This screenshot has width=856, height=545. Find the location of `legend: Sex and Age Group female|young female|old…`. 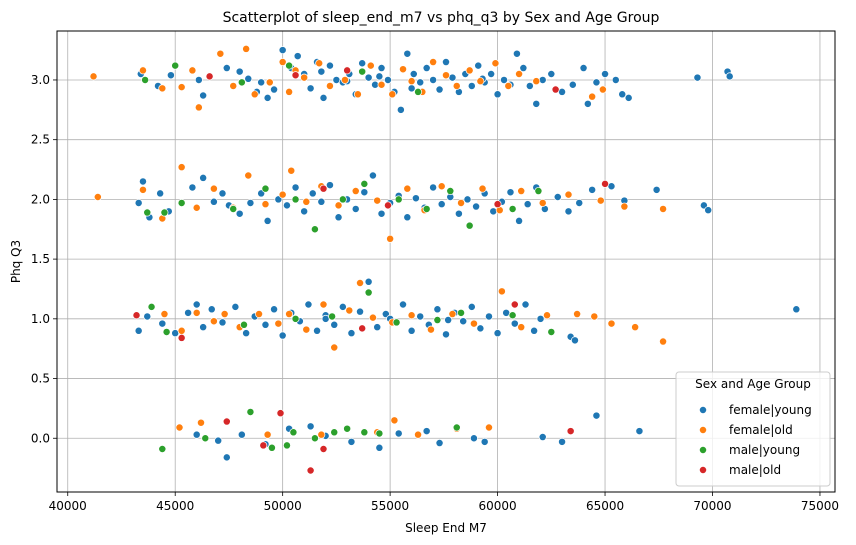

legend: Sex and Age Group female|young female|old… is located at coordinates (753, 429).